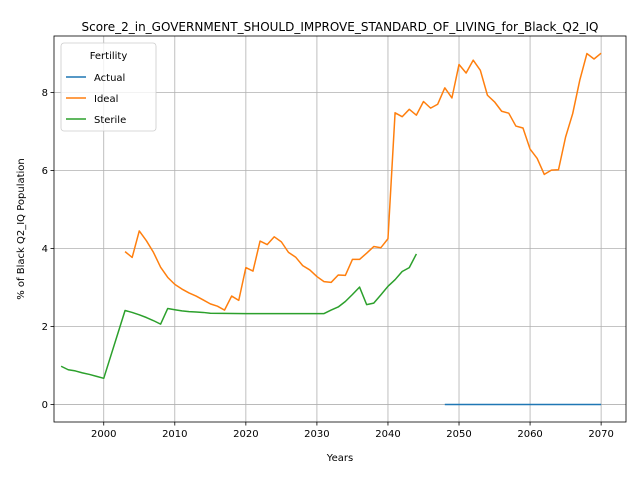 The image size is (640, 480). What do you see at coordinates (110, 120) in the screenshot?
I see `legend-label-sterile: Sterile` at bounding box center [110, 120].